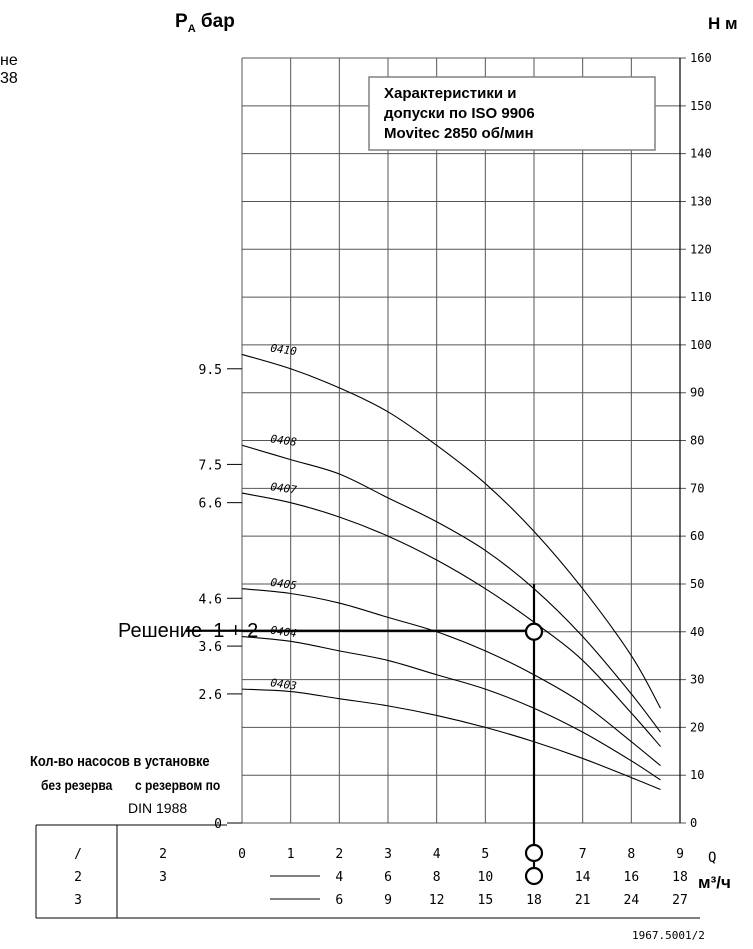  I want to click on left-tick-label-3.6: 3.6, so click(210, 647).